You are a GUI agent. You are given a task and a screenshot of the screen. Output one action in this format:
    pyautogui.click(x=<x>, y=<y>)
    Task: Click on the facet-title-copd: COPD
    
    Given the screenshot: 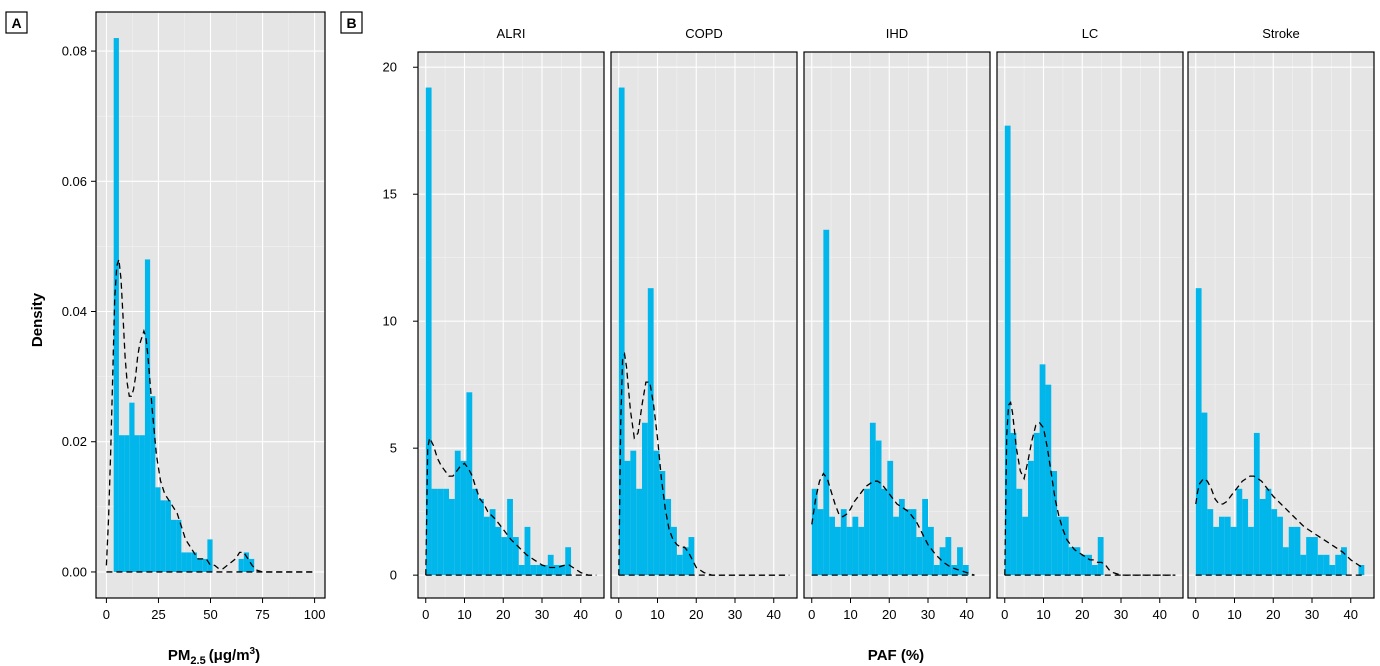 What is the action you would take?
    pyautogui.click(x=704, y=33)
    